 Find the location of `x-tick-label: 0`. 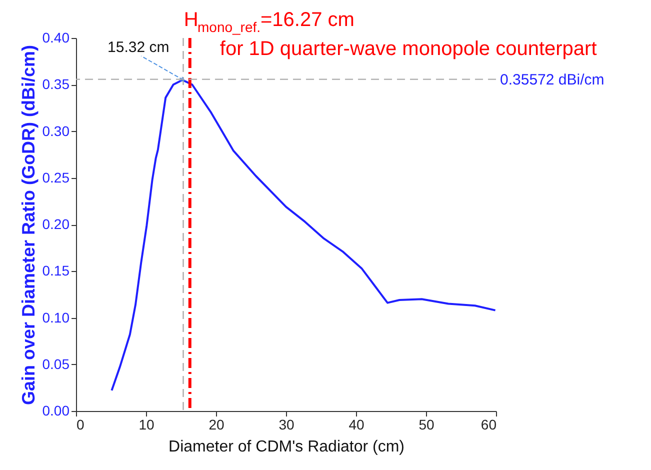

x-tick-label: 0 is located at coordinates (80, 424).